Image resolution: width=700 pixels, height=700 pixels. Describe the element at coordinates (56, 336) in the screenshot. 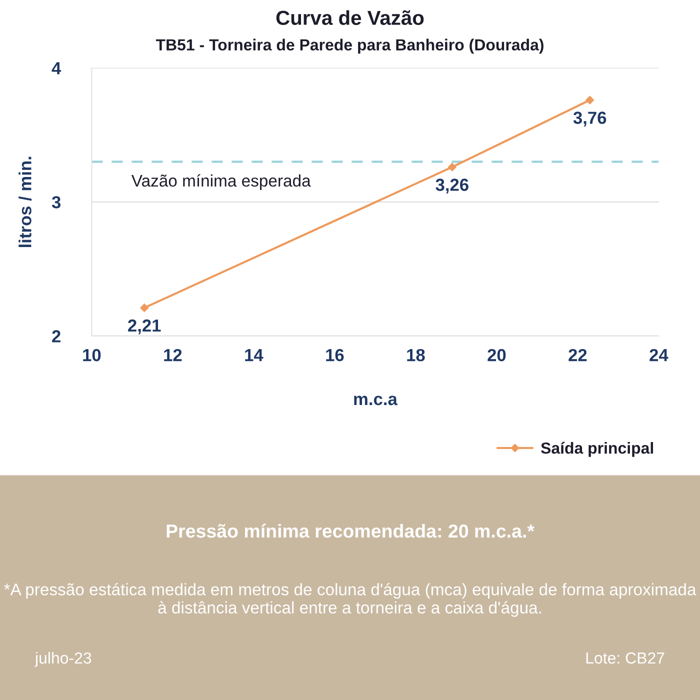

I see `y-tick-label: 2` at that location.